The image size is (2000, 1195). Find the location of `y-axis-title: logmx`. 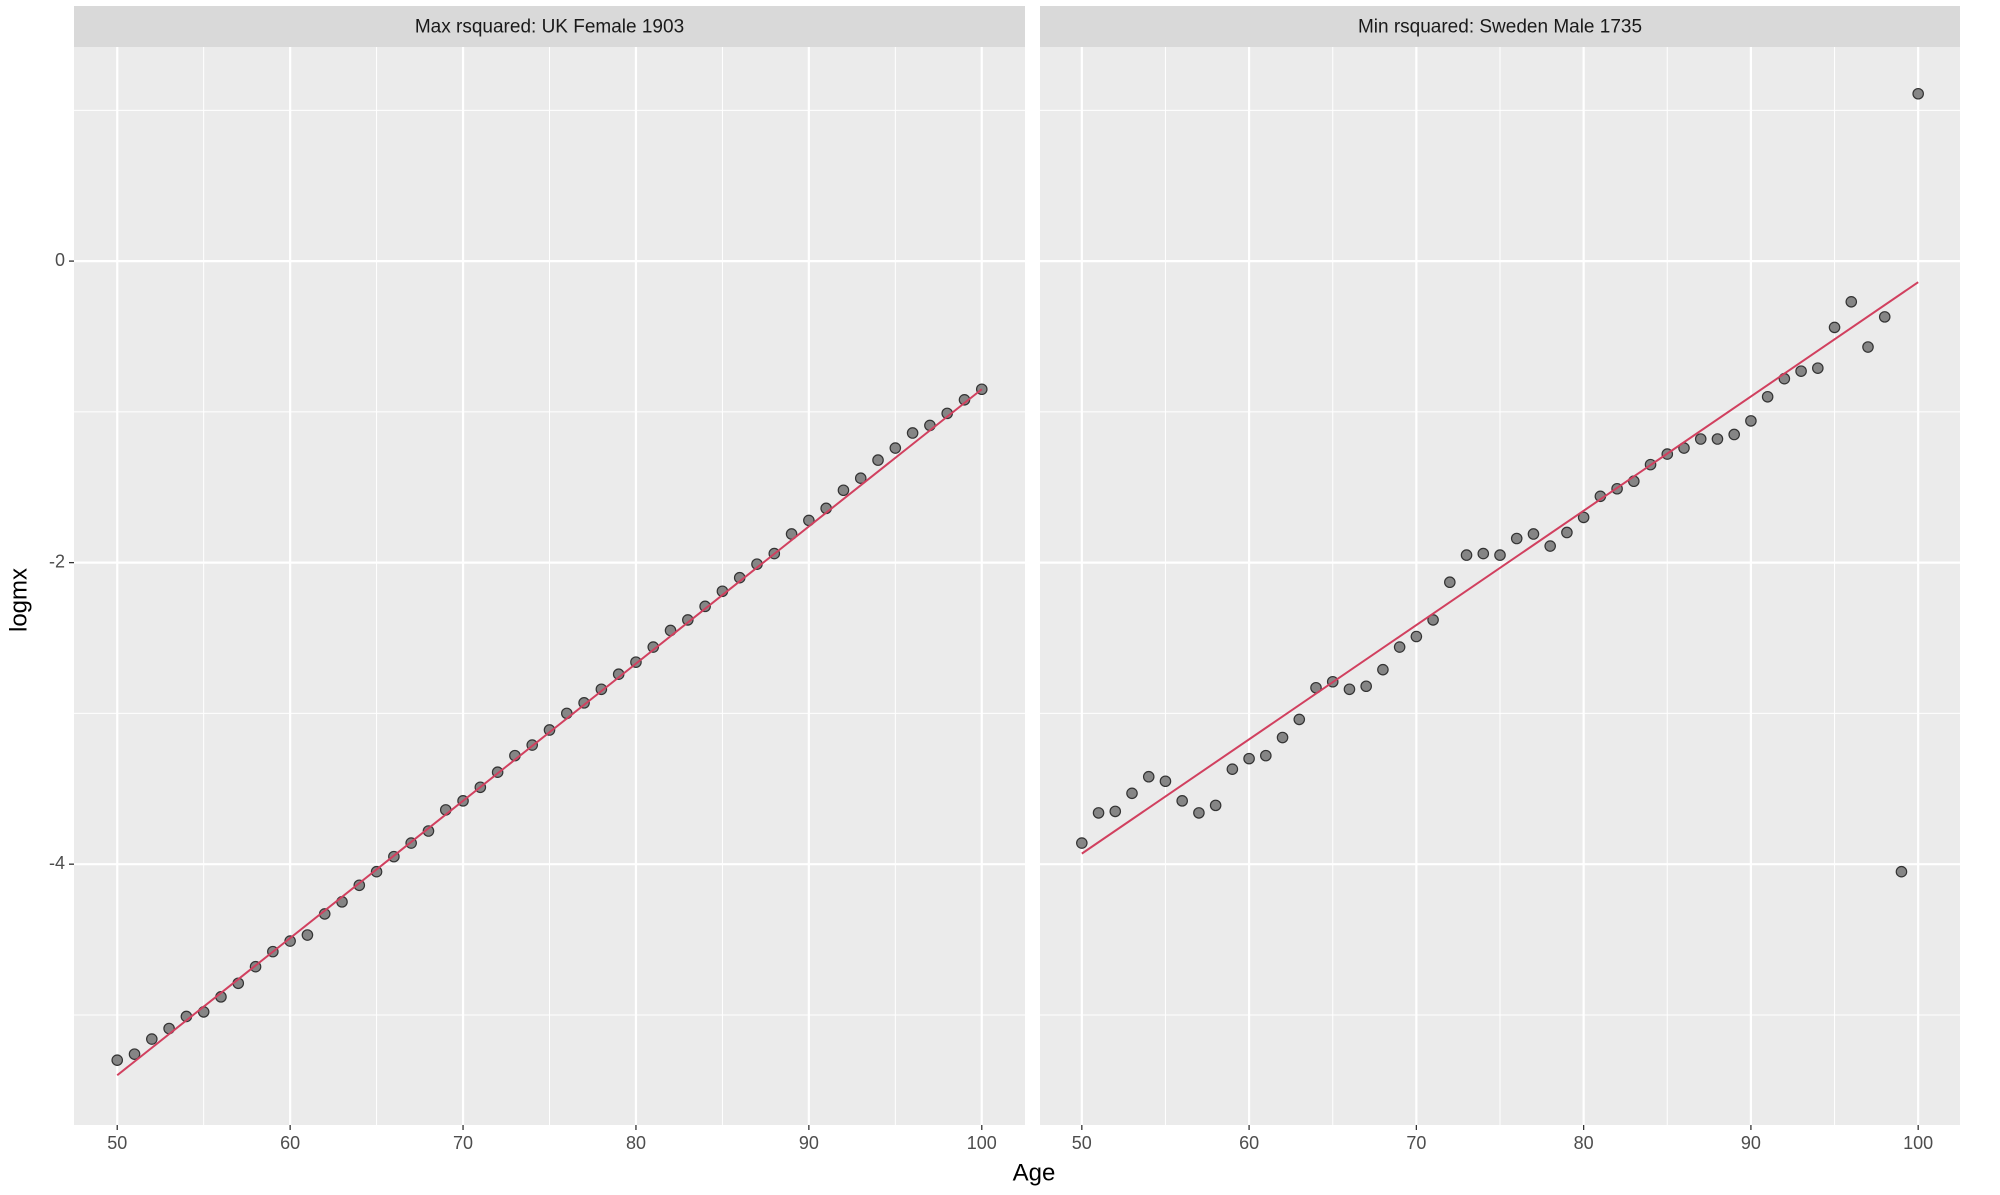

y-axis-title: logmx is located at coordinates (18, 600).